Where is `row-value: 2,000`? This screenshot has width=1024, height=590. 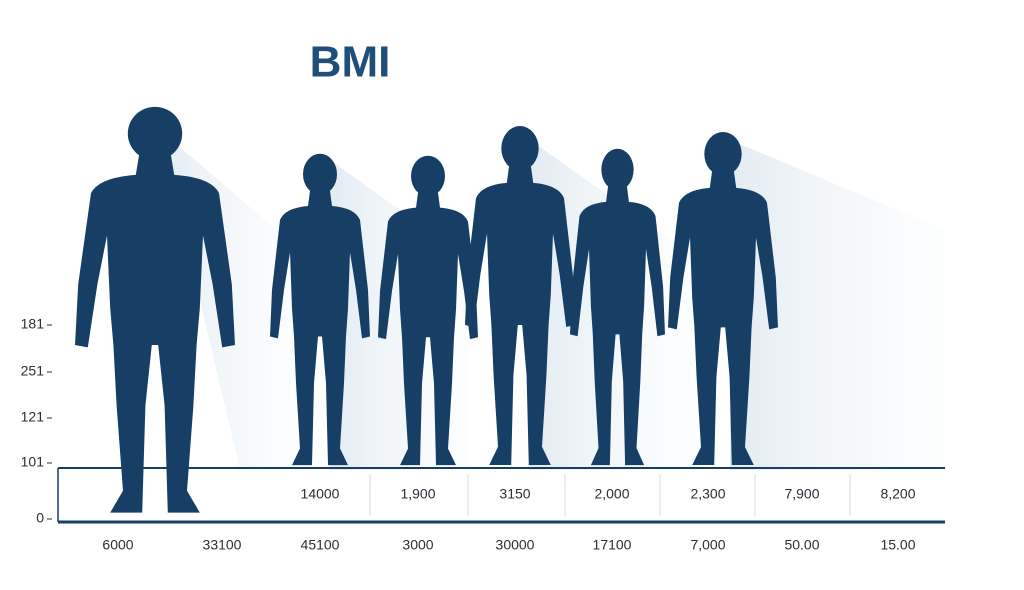
row-value: 2,000 is located at coordinates (611, 494).